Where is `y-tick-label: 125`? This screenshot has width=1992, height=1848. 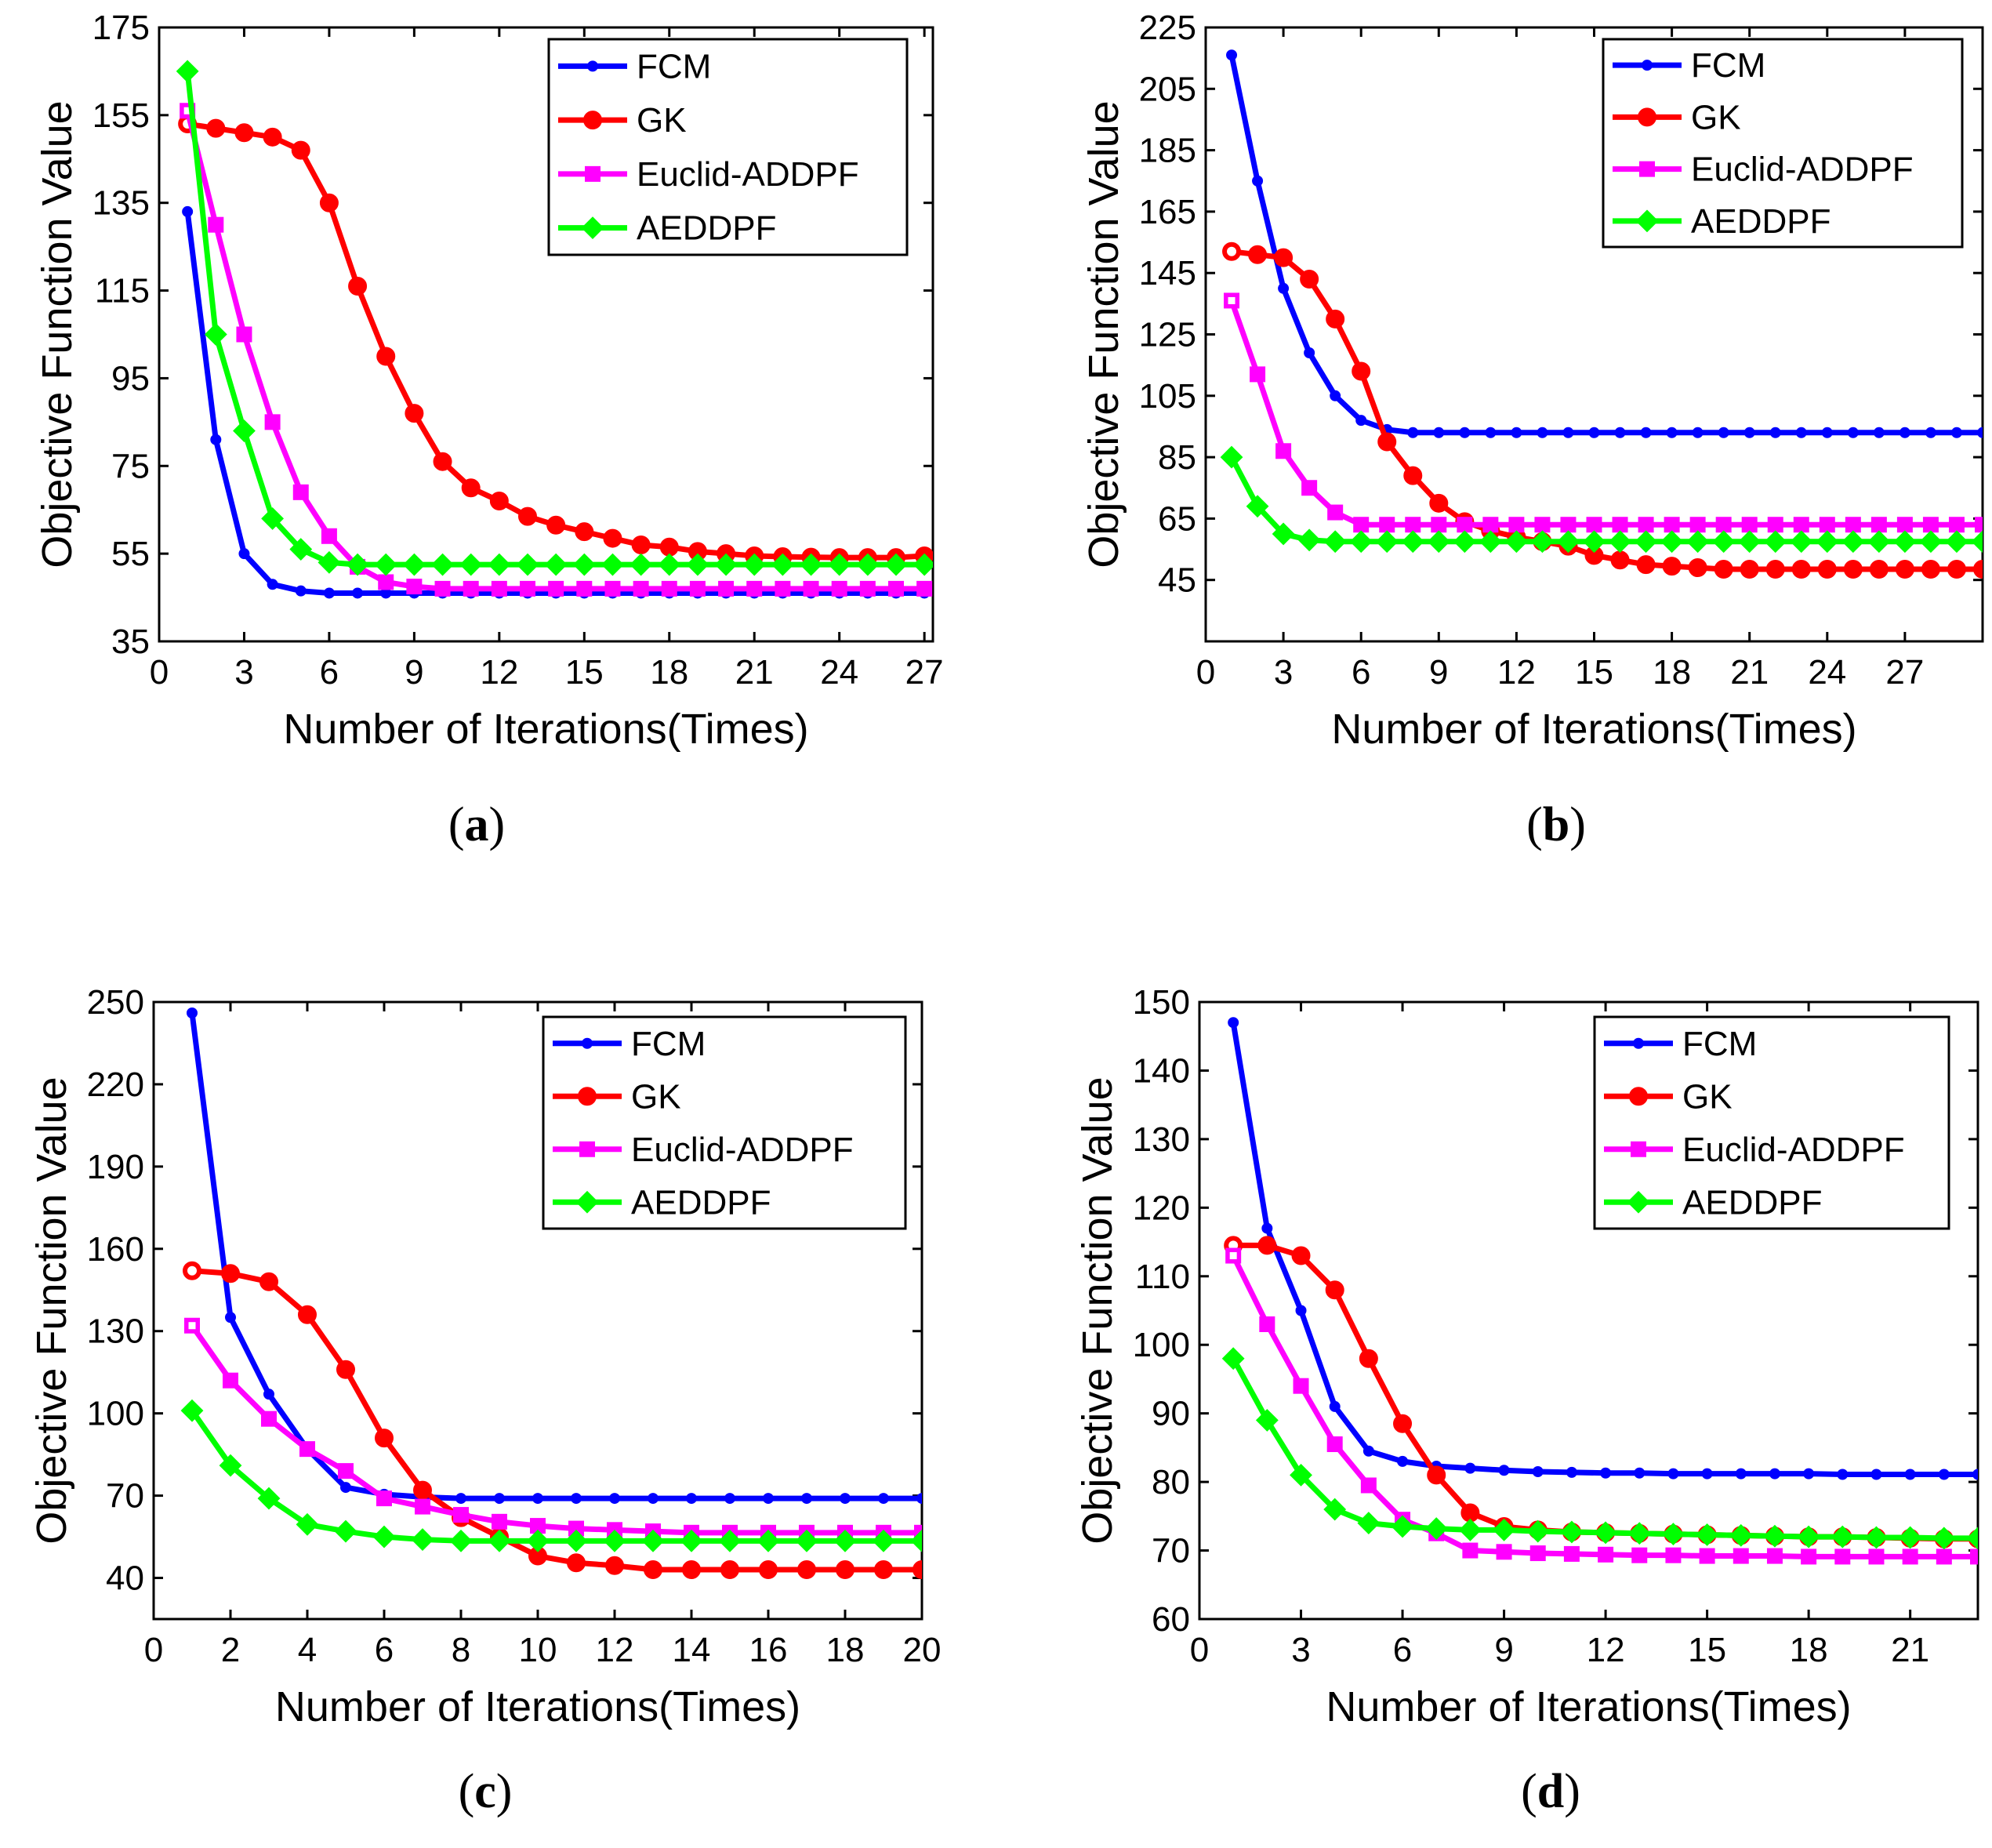
y-tick-label: 125 is located at coordinates (1167, 335).